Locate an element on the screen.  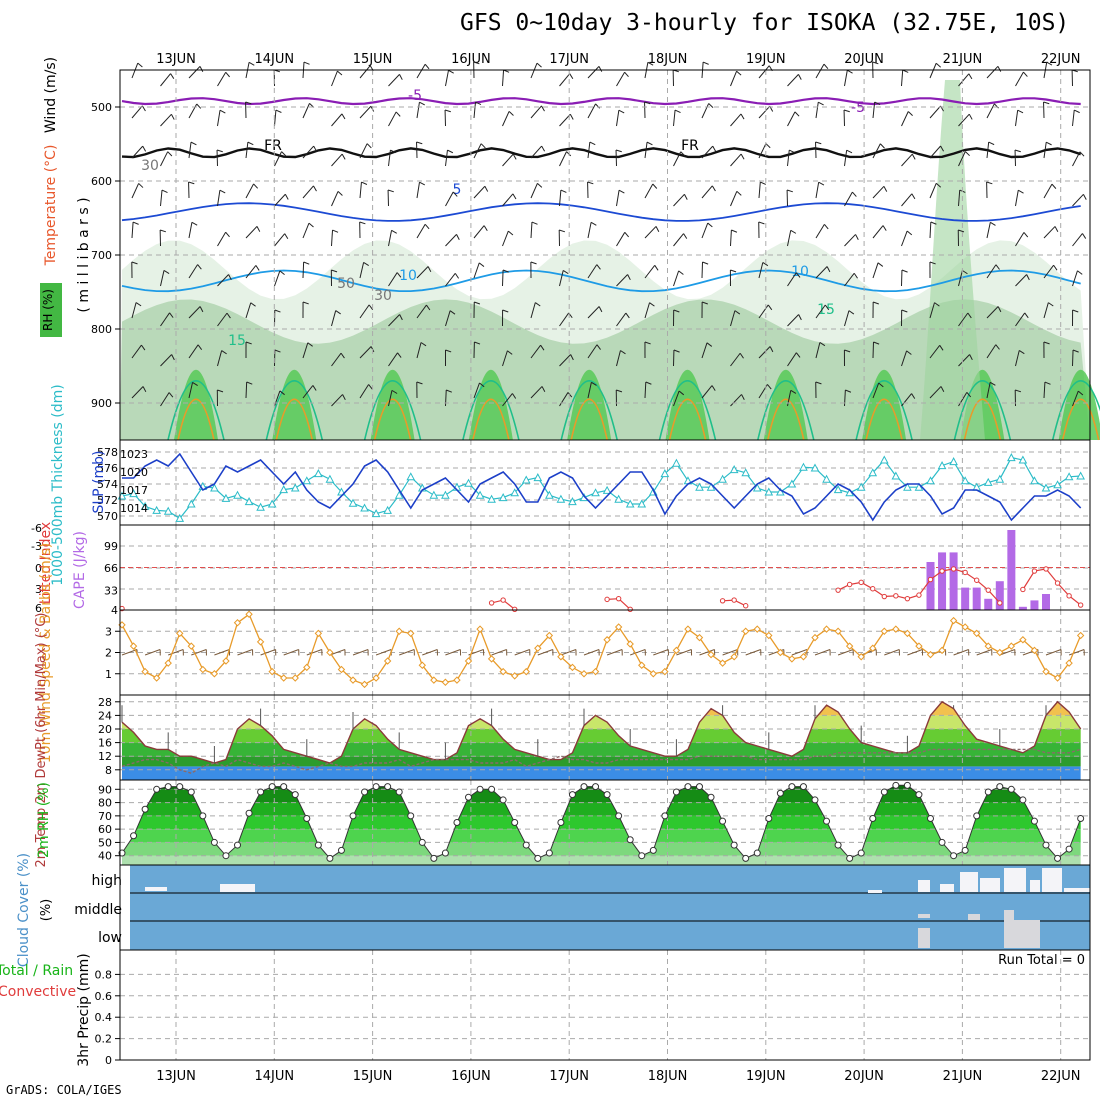
date-label-bottom: 22JUN is located at coordinates (1061, 1076).